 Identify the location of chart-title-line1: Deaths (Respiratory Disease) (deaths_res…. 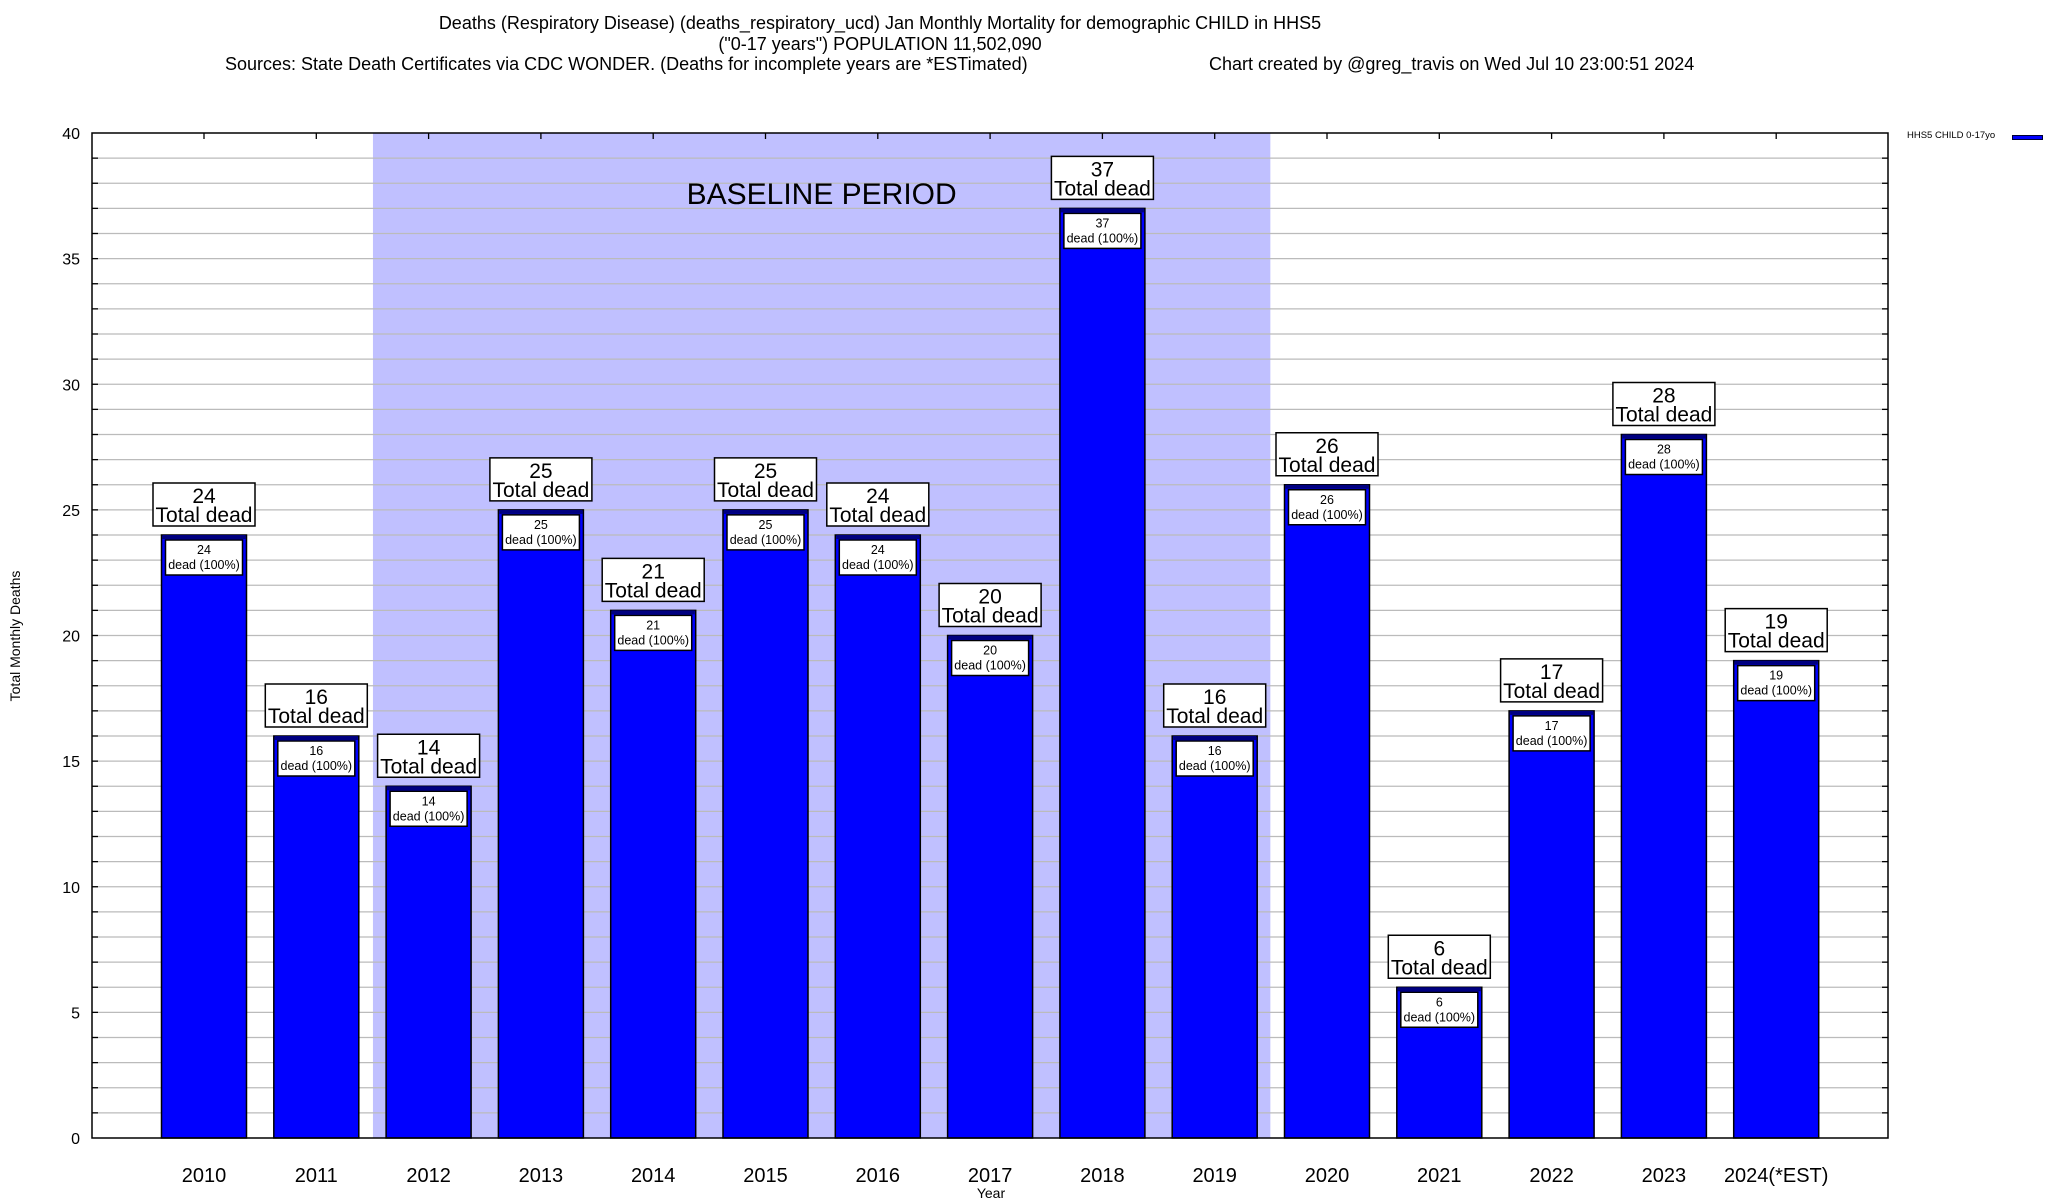
(880, 23).